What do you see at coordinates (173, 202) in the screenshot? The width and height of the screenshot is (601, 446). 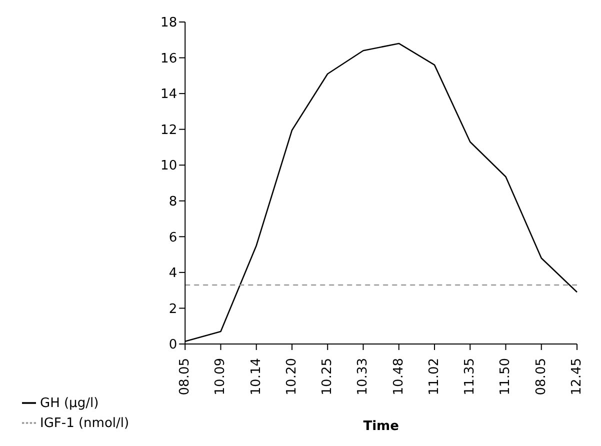 I see `y-tick-label: 8` at bounding box center [173, 202].